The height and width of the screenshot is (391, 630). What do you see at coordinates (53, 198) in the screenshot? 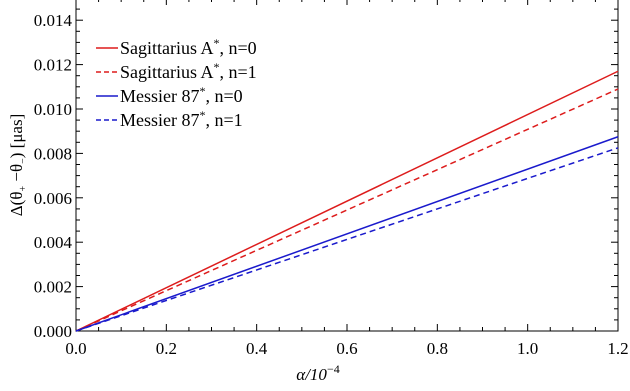
I see `y-tick-label: 0.006` at bounding box center [53, 198].